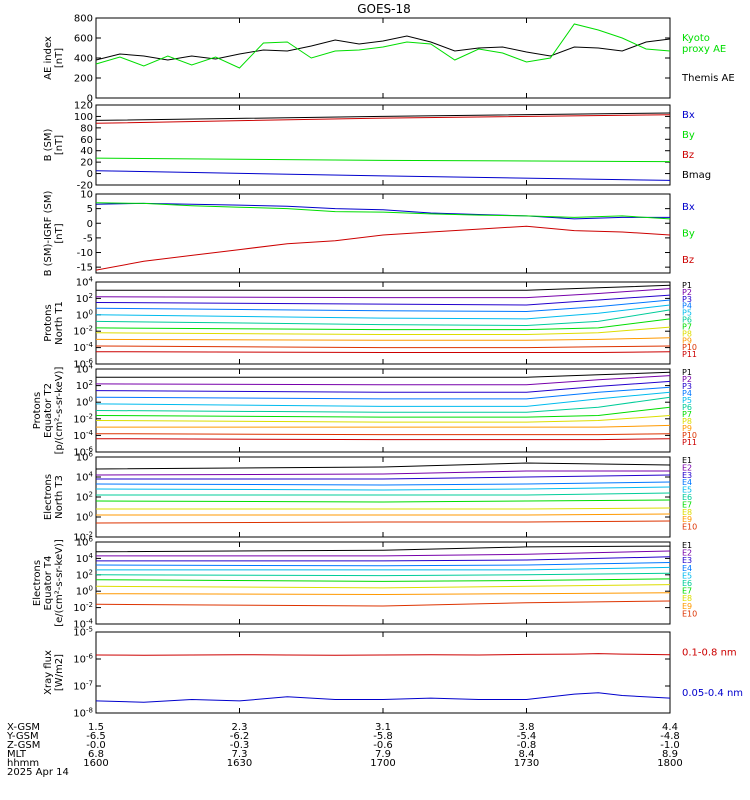  I want to click on y-tick-label: 10⁴, so click(85, 369).